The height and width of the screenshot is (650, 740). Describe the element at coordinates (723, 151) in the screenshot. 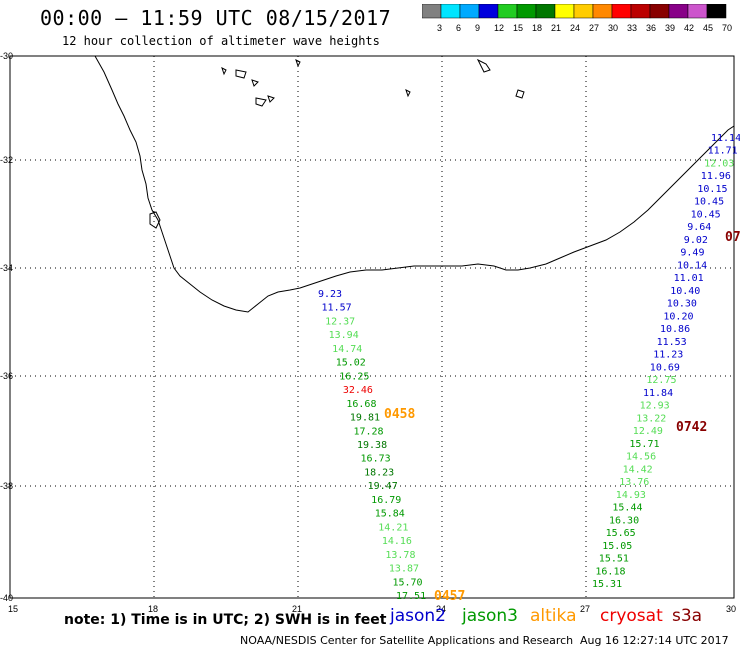

I see `wave-height-label: 11.71` at that location.